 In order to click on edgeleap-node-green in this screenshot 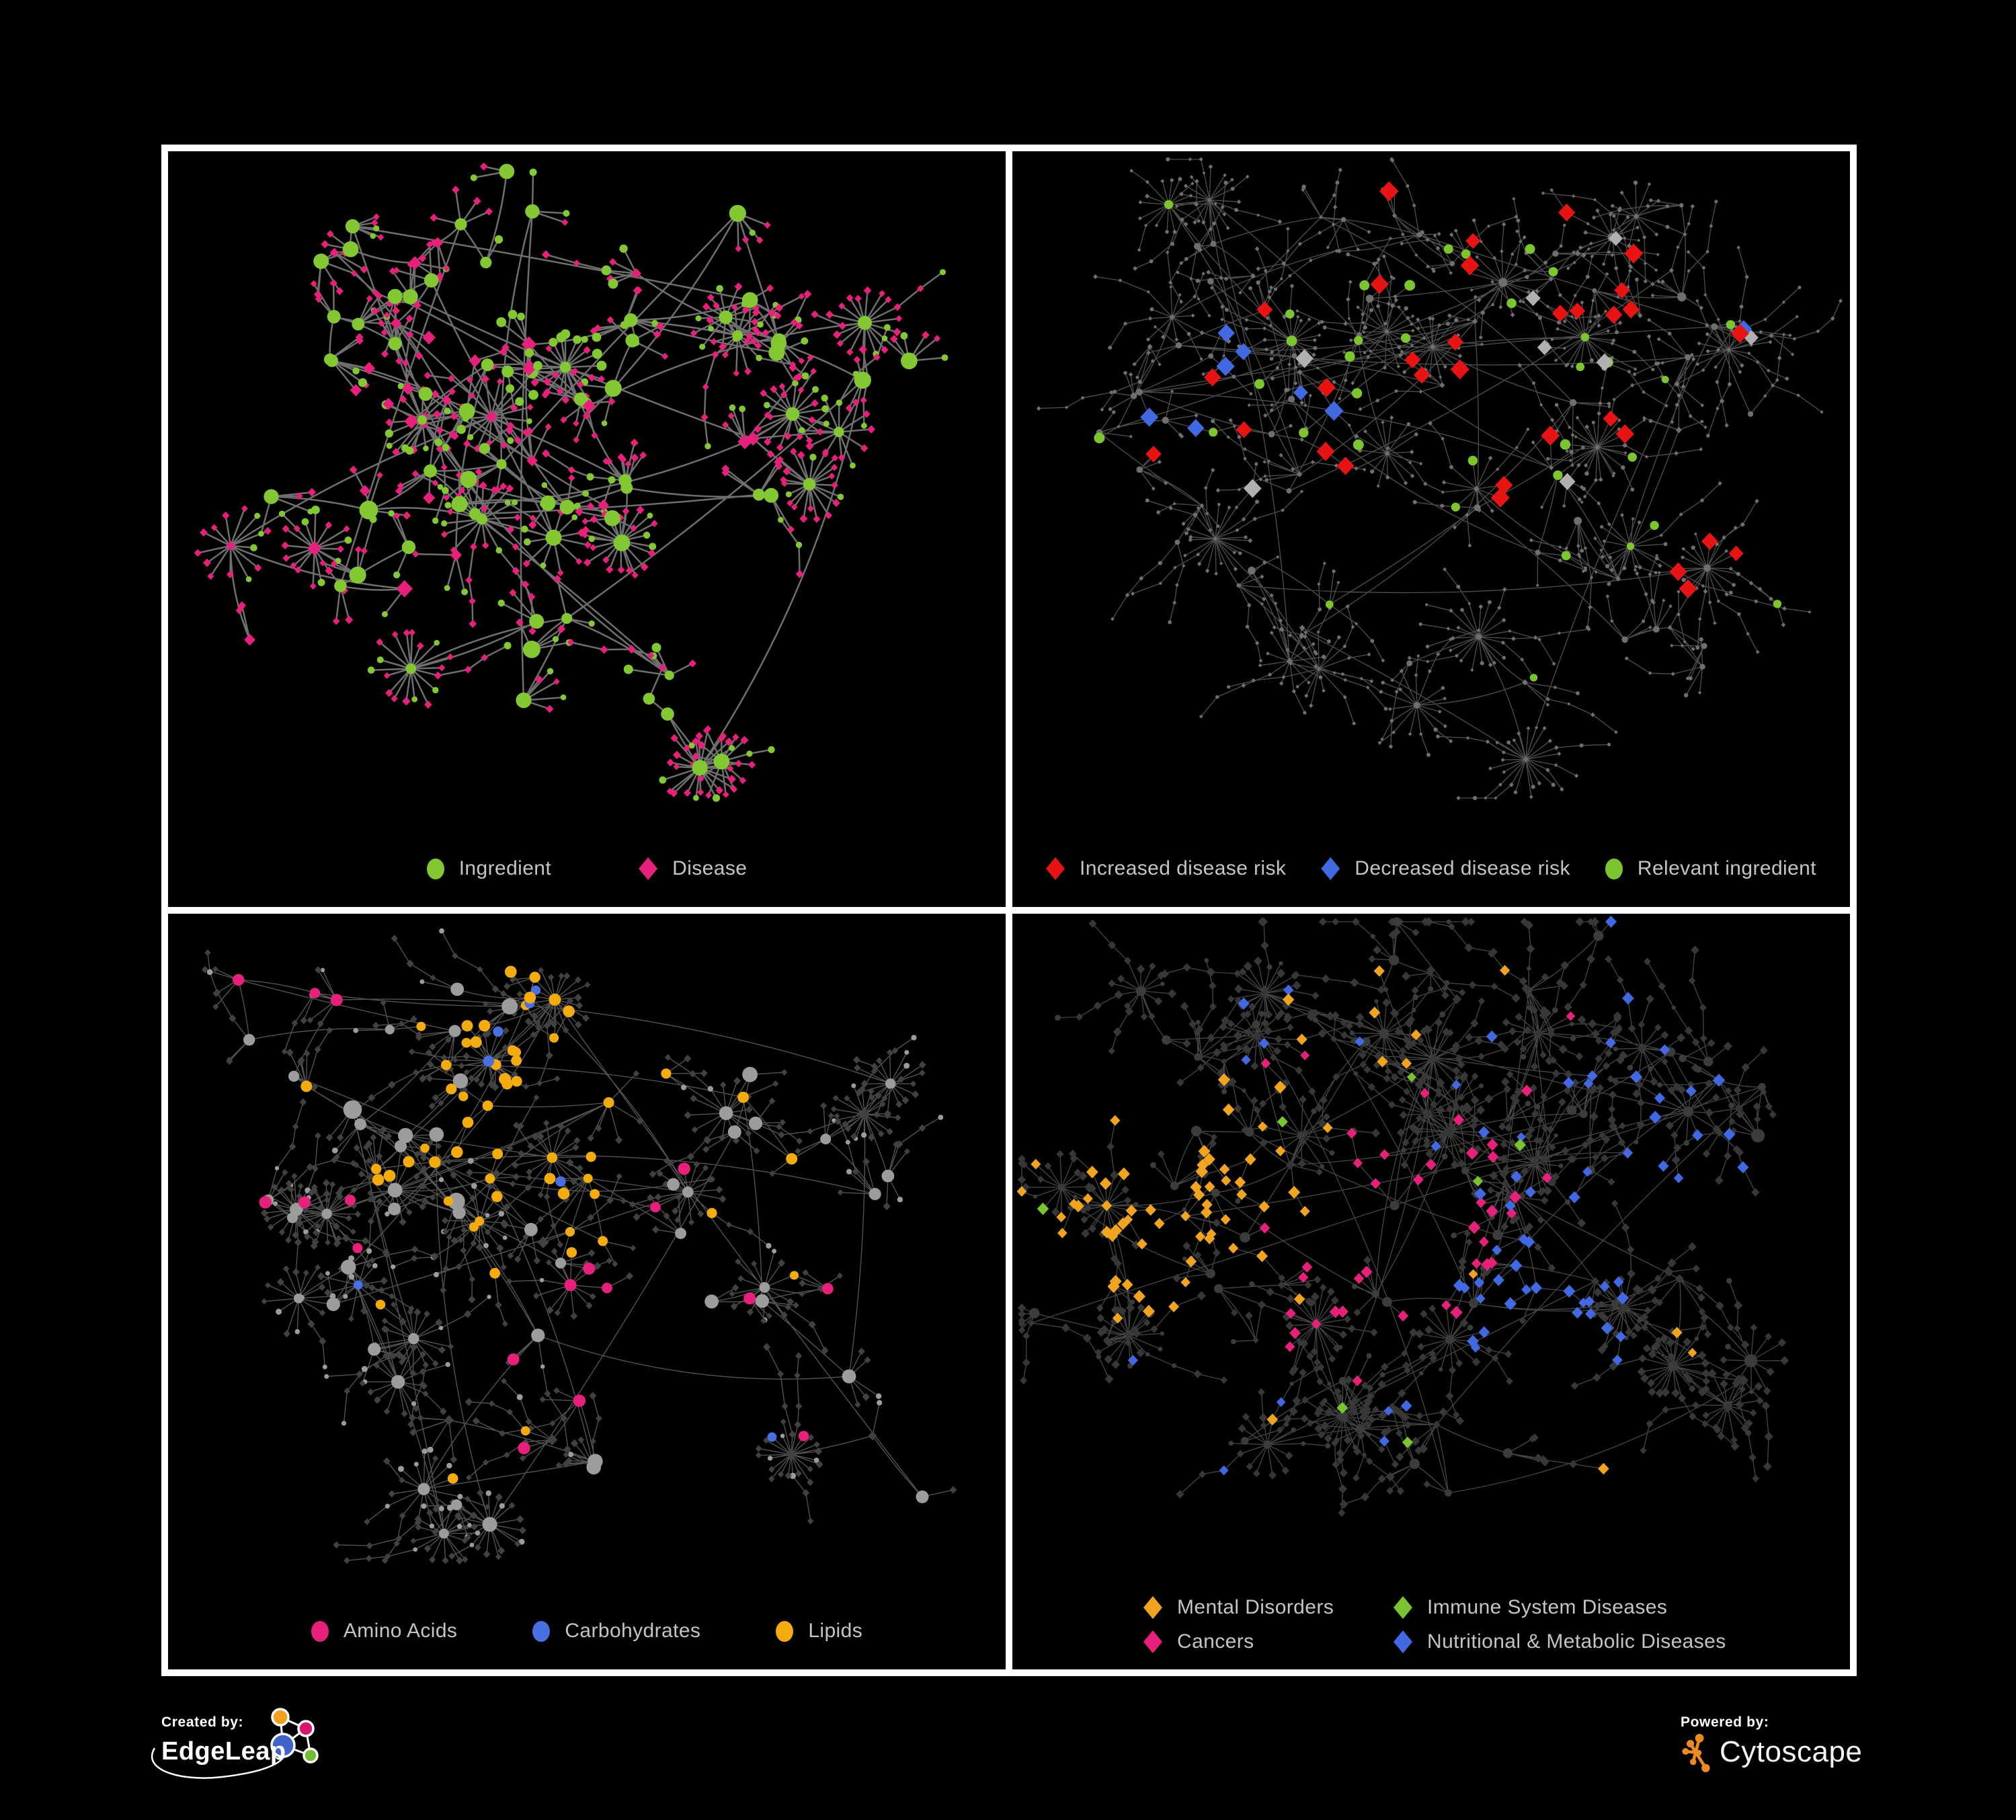, I will do `click(311, 1755)`.